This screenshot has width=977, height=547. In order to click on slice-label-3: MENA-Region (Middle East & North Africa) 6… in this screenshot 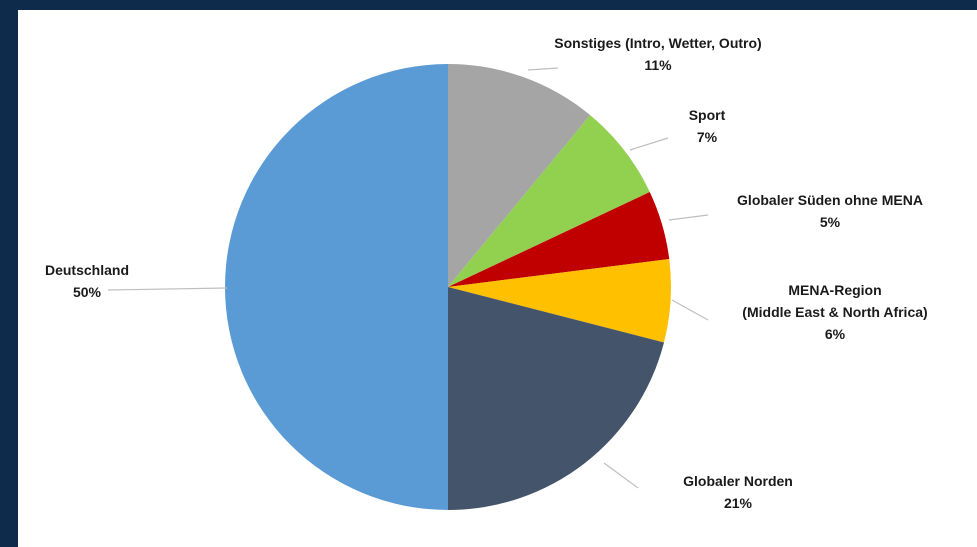, I will do `click(834, 312)`.